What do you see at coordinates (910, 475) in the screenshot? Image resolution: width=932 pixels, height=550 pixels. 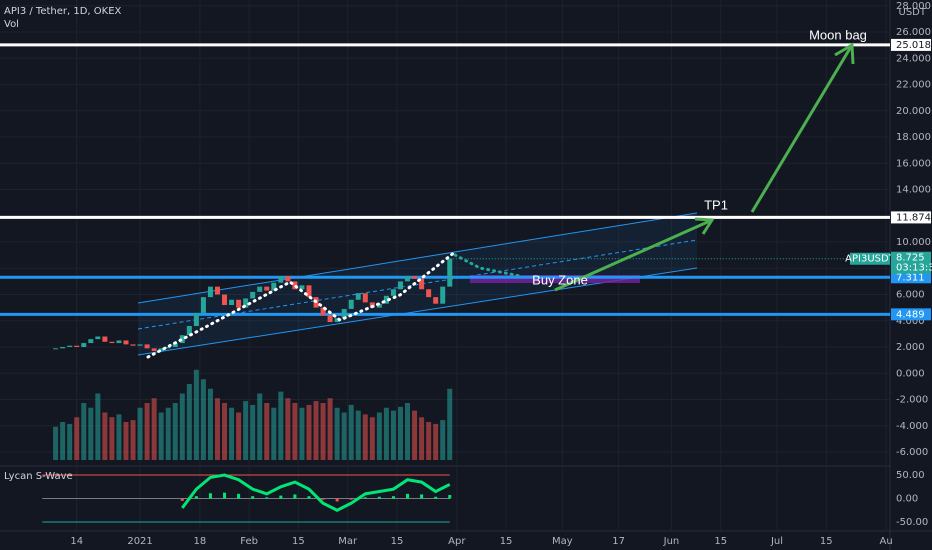 I see `osc-tick-label: 50.00` at bounding box center [910, 475].